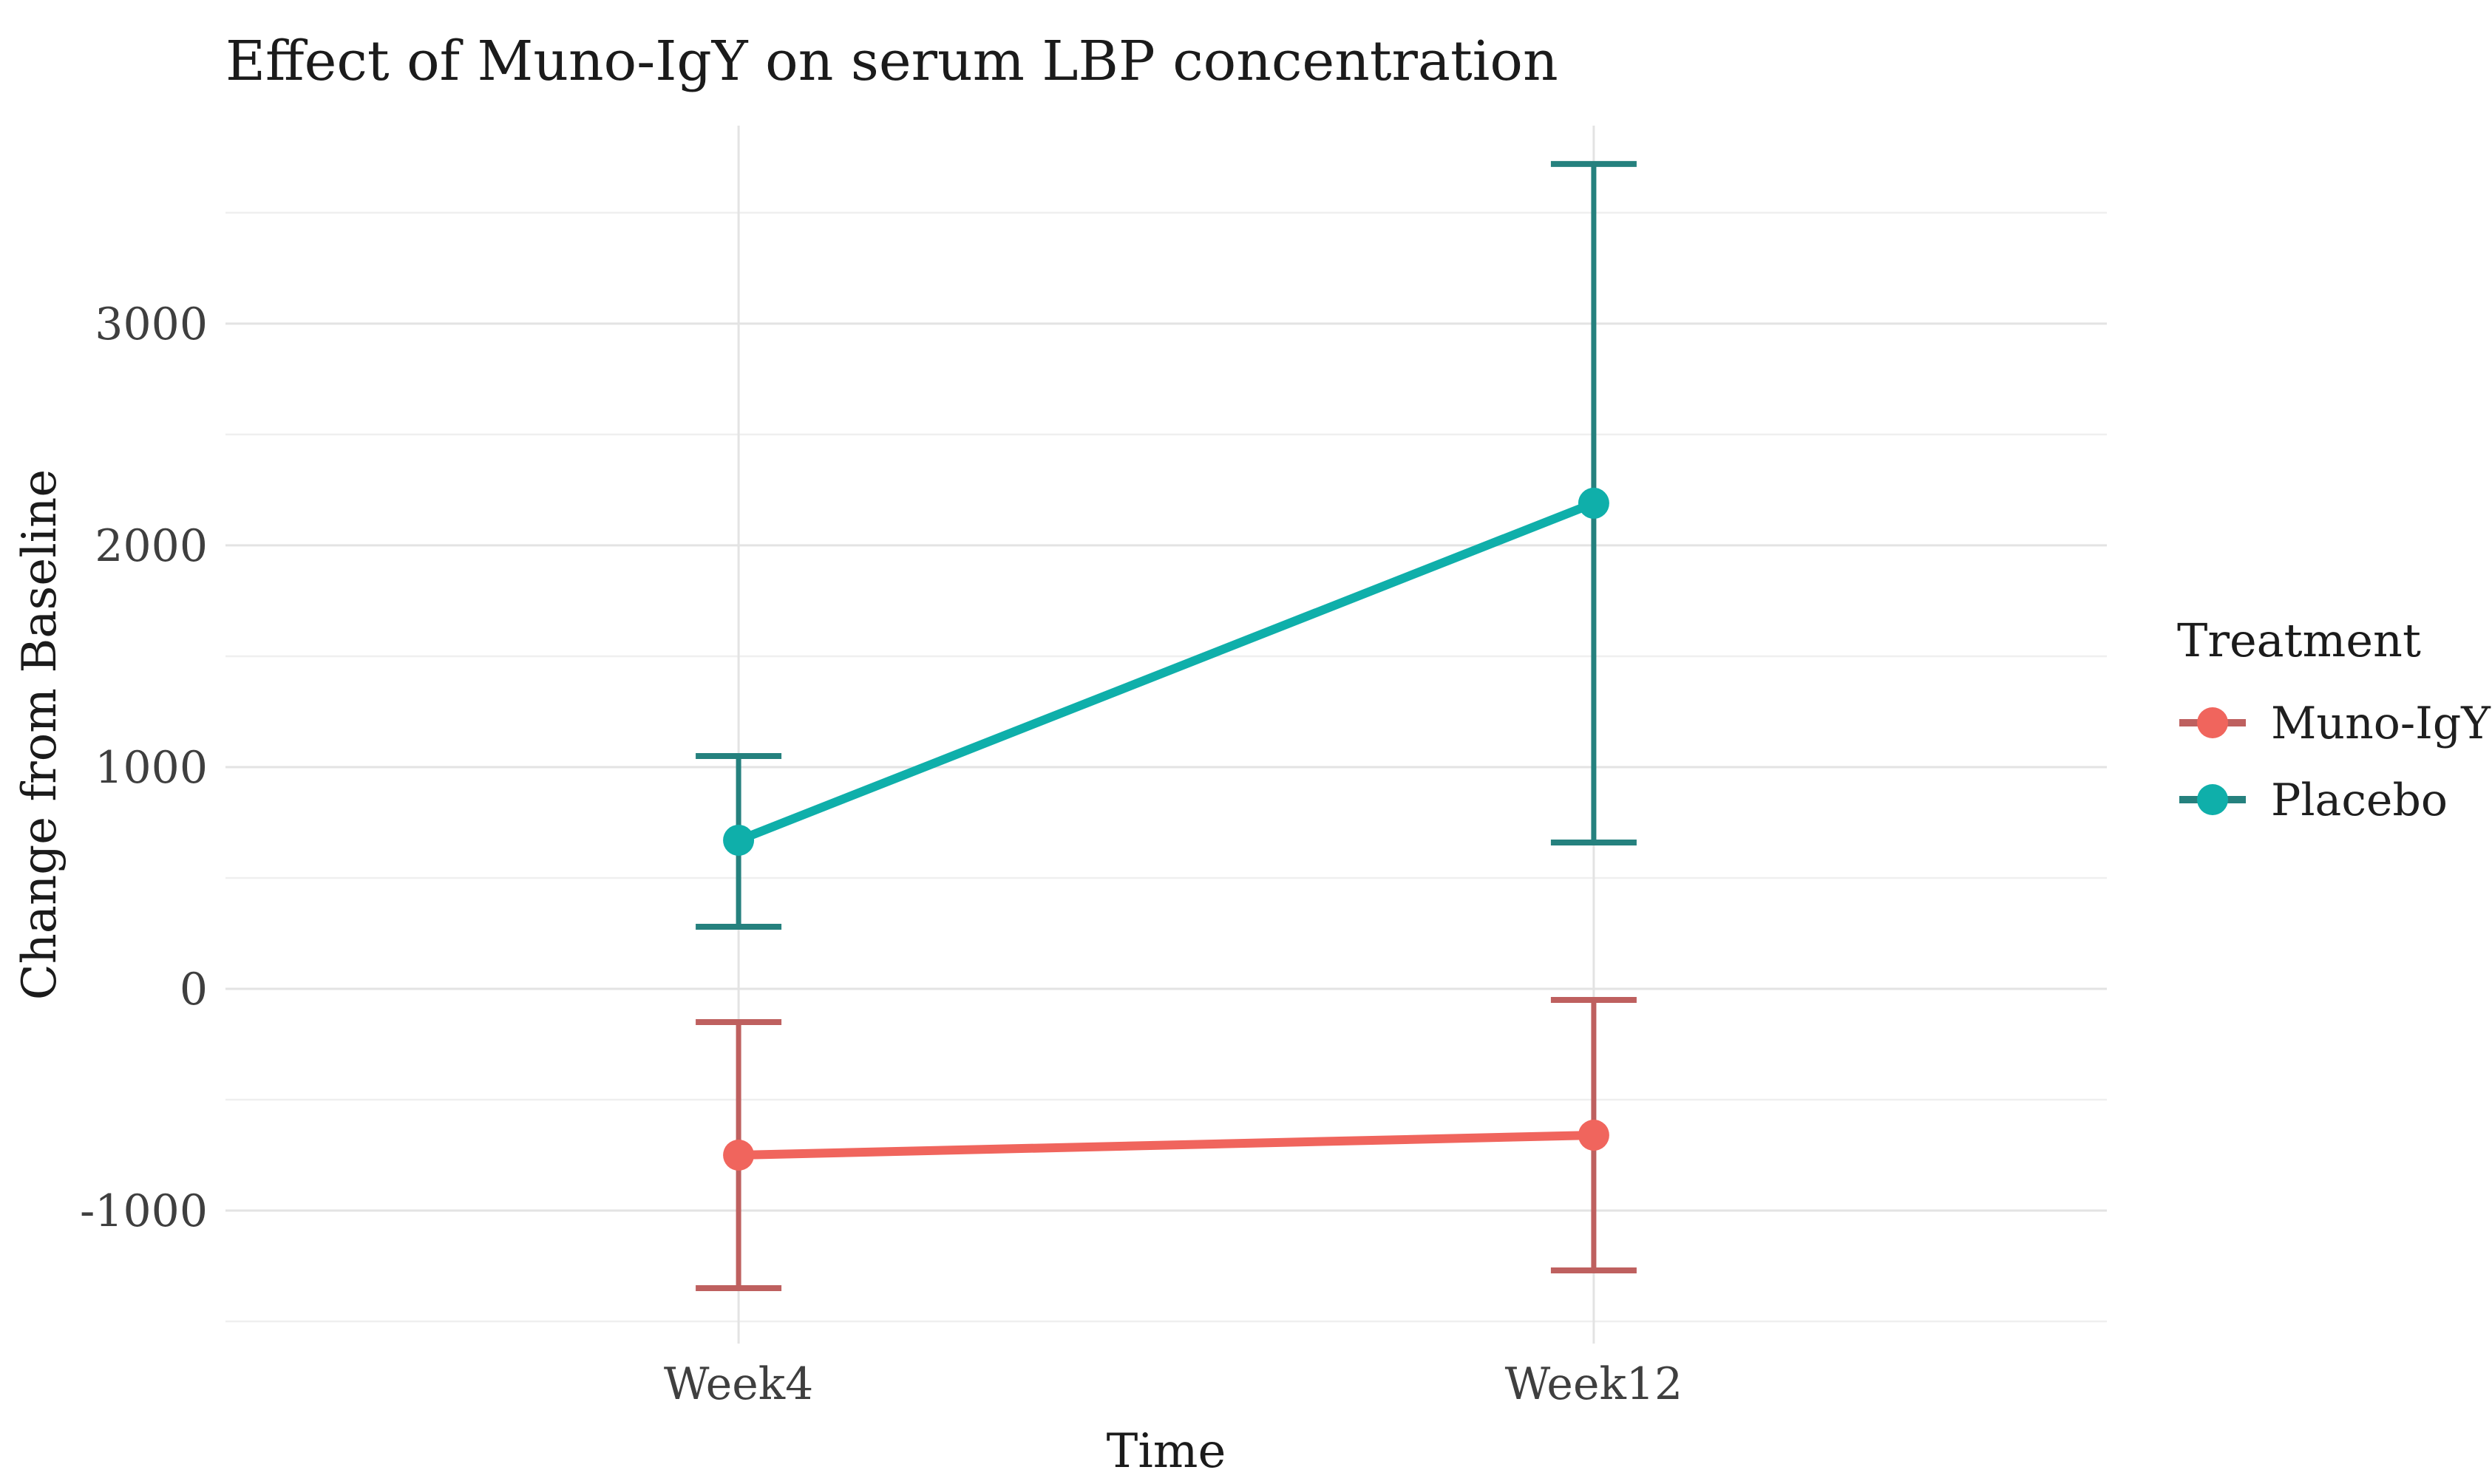 Image resolution: width=2492 pixels, height=1484 pixels. What do you see at coordinates (151, 546) in the screenshot?
I see `y-tick-label: 2000` at bounding box center [151, 546].